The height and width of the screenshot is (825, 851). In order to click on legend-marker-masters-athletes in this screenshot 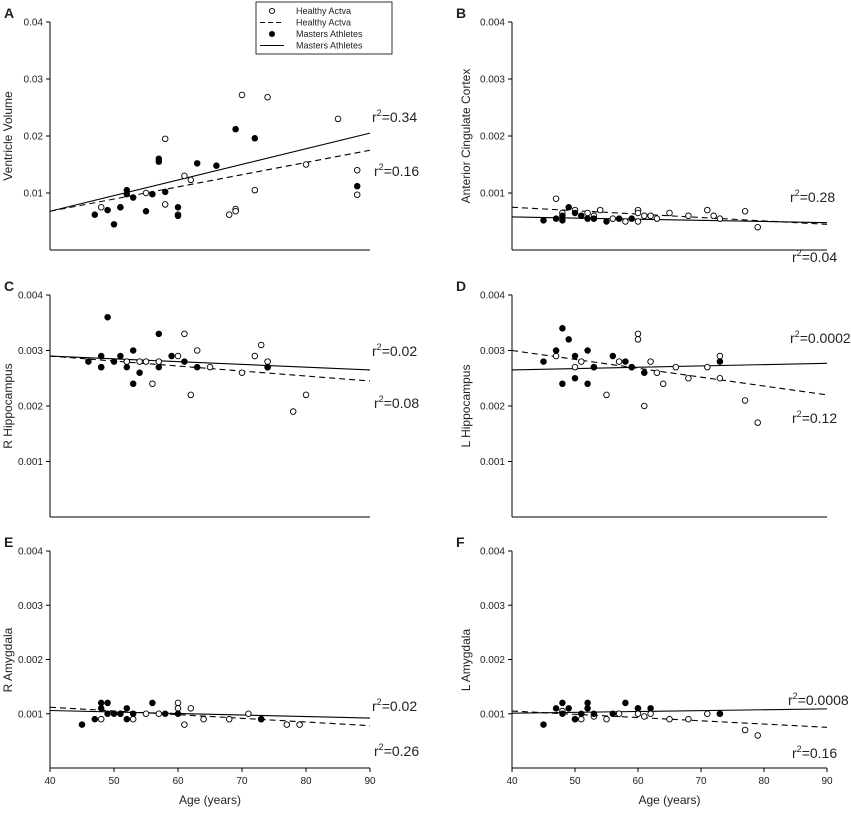, I will do `click(272, 34)`.